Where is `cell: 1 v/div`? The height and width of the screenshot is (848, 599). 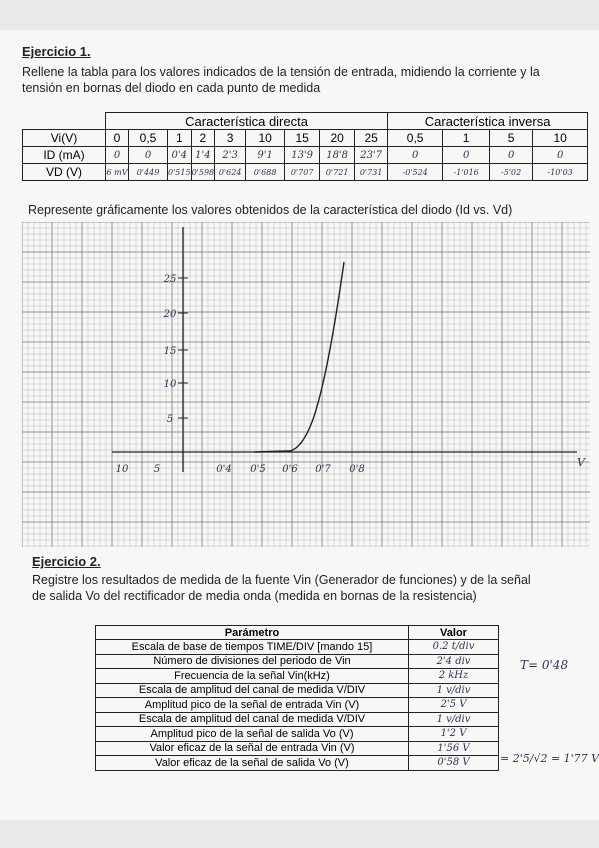 cell: 1 v/div is located at coordinates (453, 690).